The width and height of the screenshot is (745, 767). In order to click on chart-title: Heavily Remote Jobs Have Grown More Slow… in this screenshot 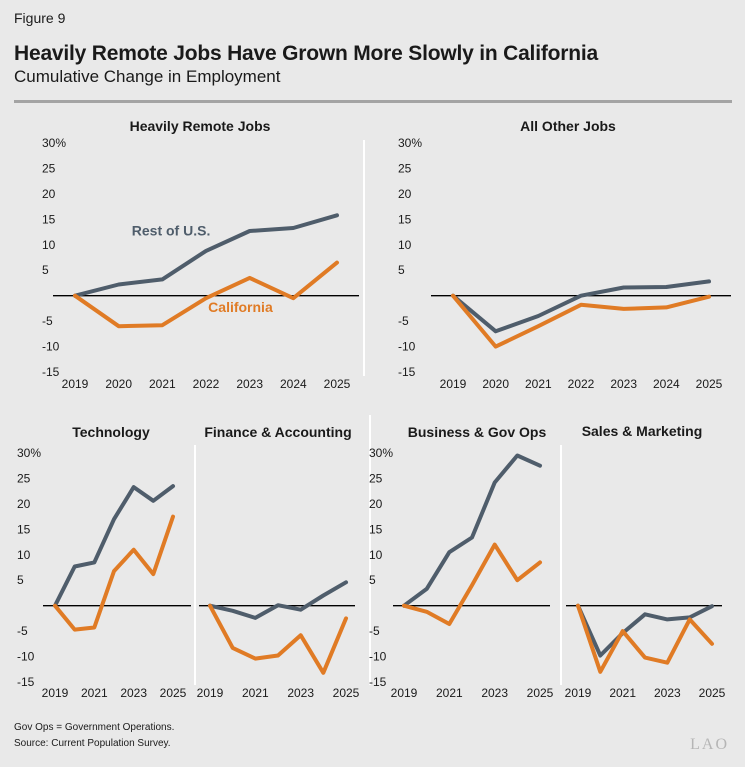, I will do `click(306, 53)`.